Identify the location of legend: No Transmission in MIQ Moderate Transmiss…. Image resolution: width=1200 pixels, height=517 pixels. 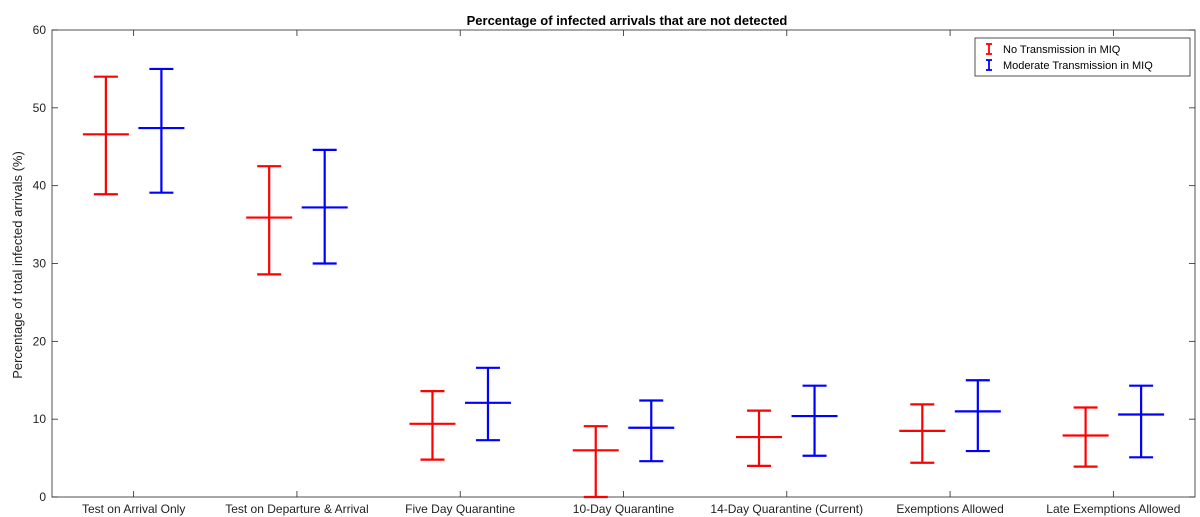
(1082, 57).